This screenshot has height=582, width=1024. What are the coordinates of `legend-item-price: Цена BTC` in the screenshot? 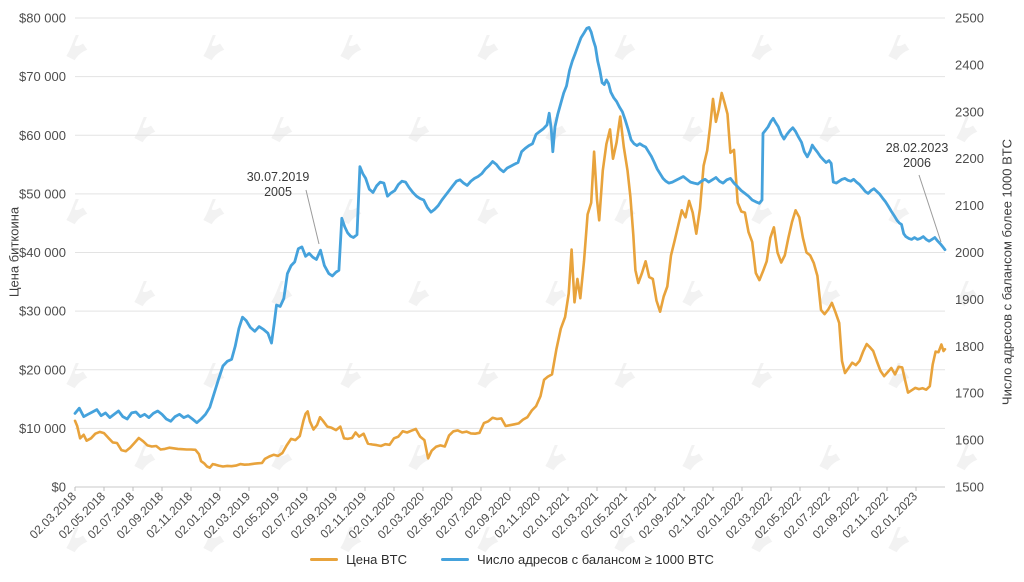 It's located at (358, 559).